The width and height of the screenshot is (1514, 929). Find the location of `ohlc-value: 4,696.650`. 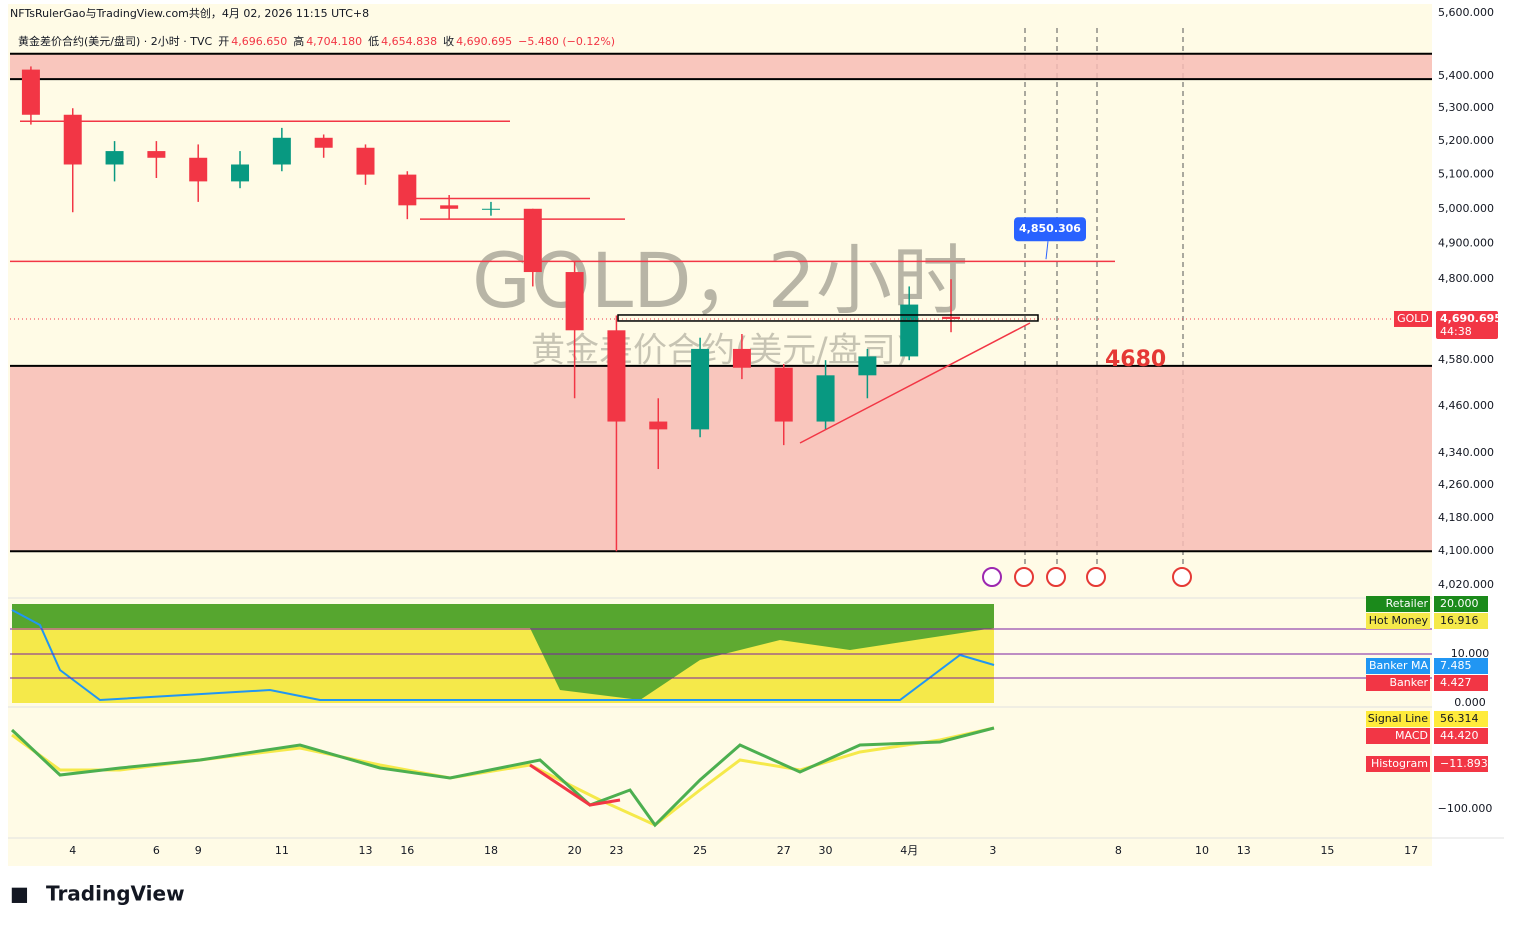

ohlc-value: 4,696.650 is located at coordinates (259, 41).